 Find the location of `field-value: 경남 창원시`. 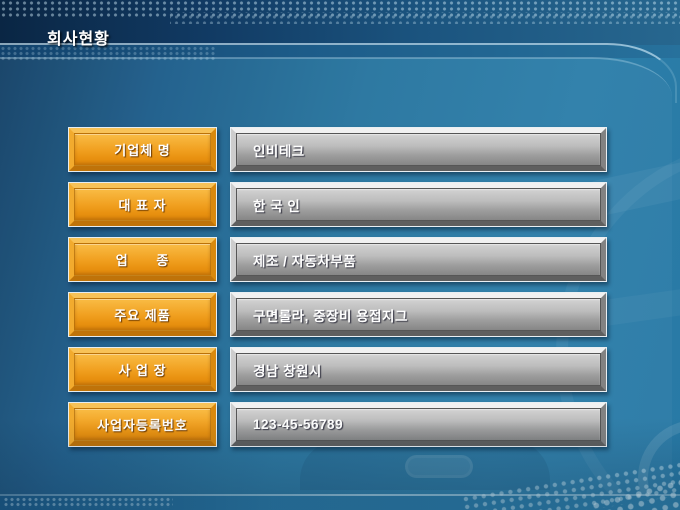

field-value: 경남 창원시 is located at coordinates (418, 369).